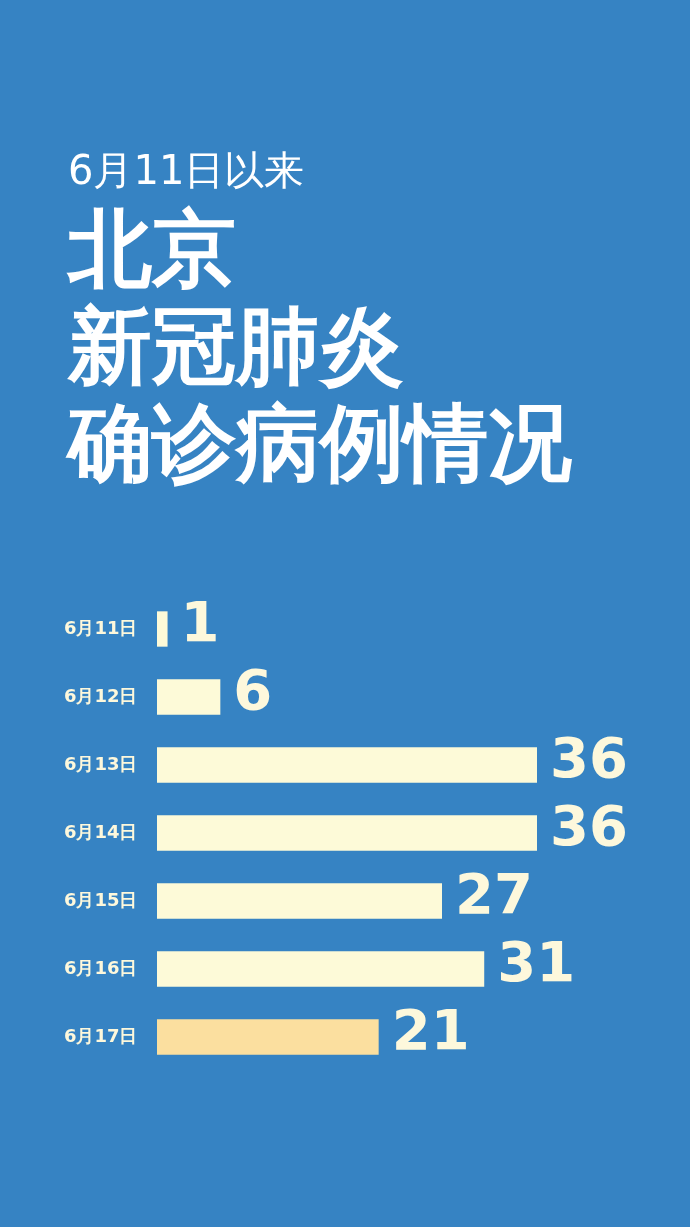  Describe the element at coordinates (100, 1035) in the screenshot. I see `y-tick-label: 6月17日` at that location.